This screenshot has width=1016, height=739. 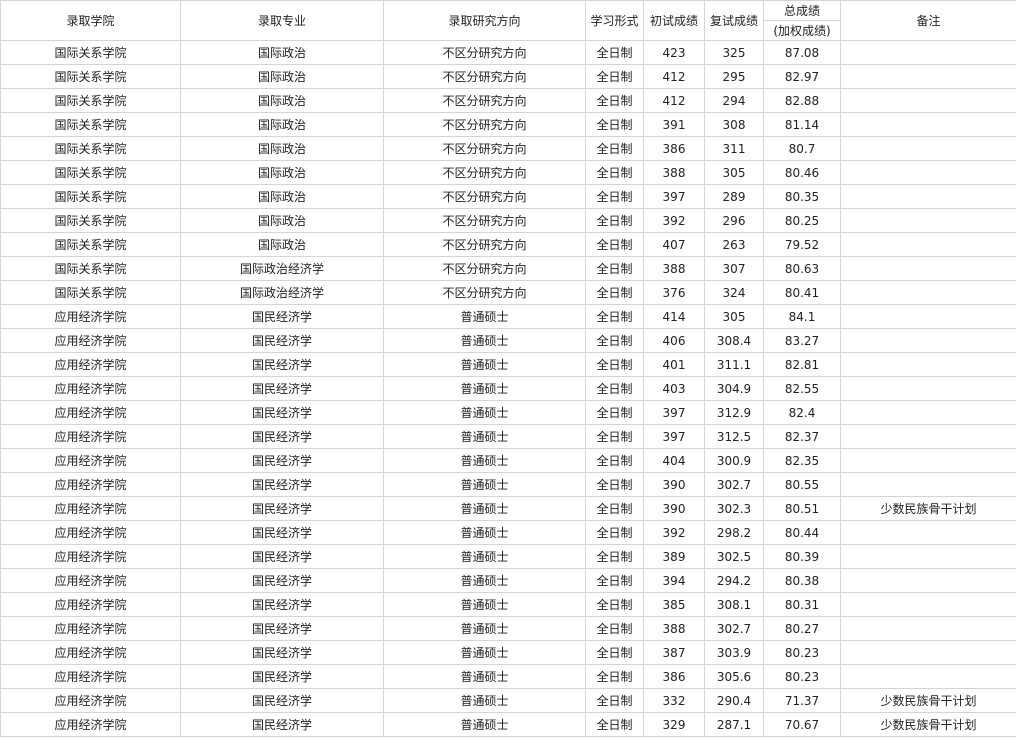 What do you see at coordinates (508, 604) in the screenshot?
I see `table-row: 应用经济学院 国民经济学 普通硕士 全日制 385 308.1 80.31` at bounding box center [508, 604].